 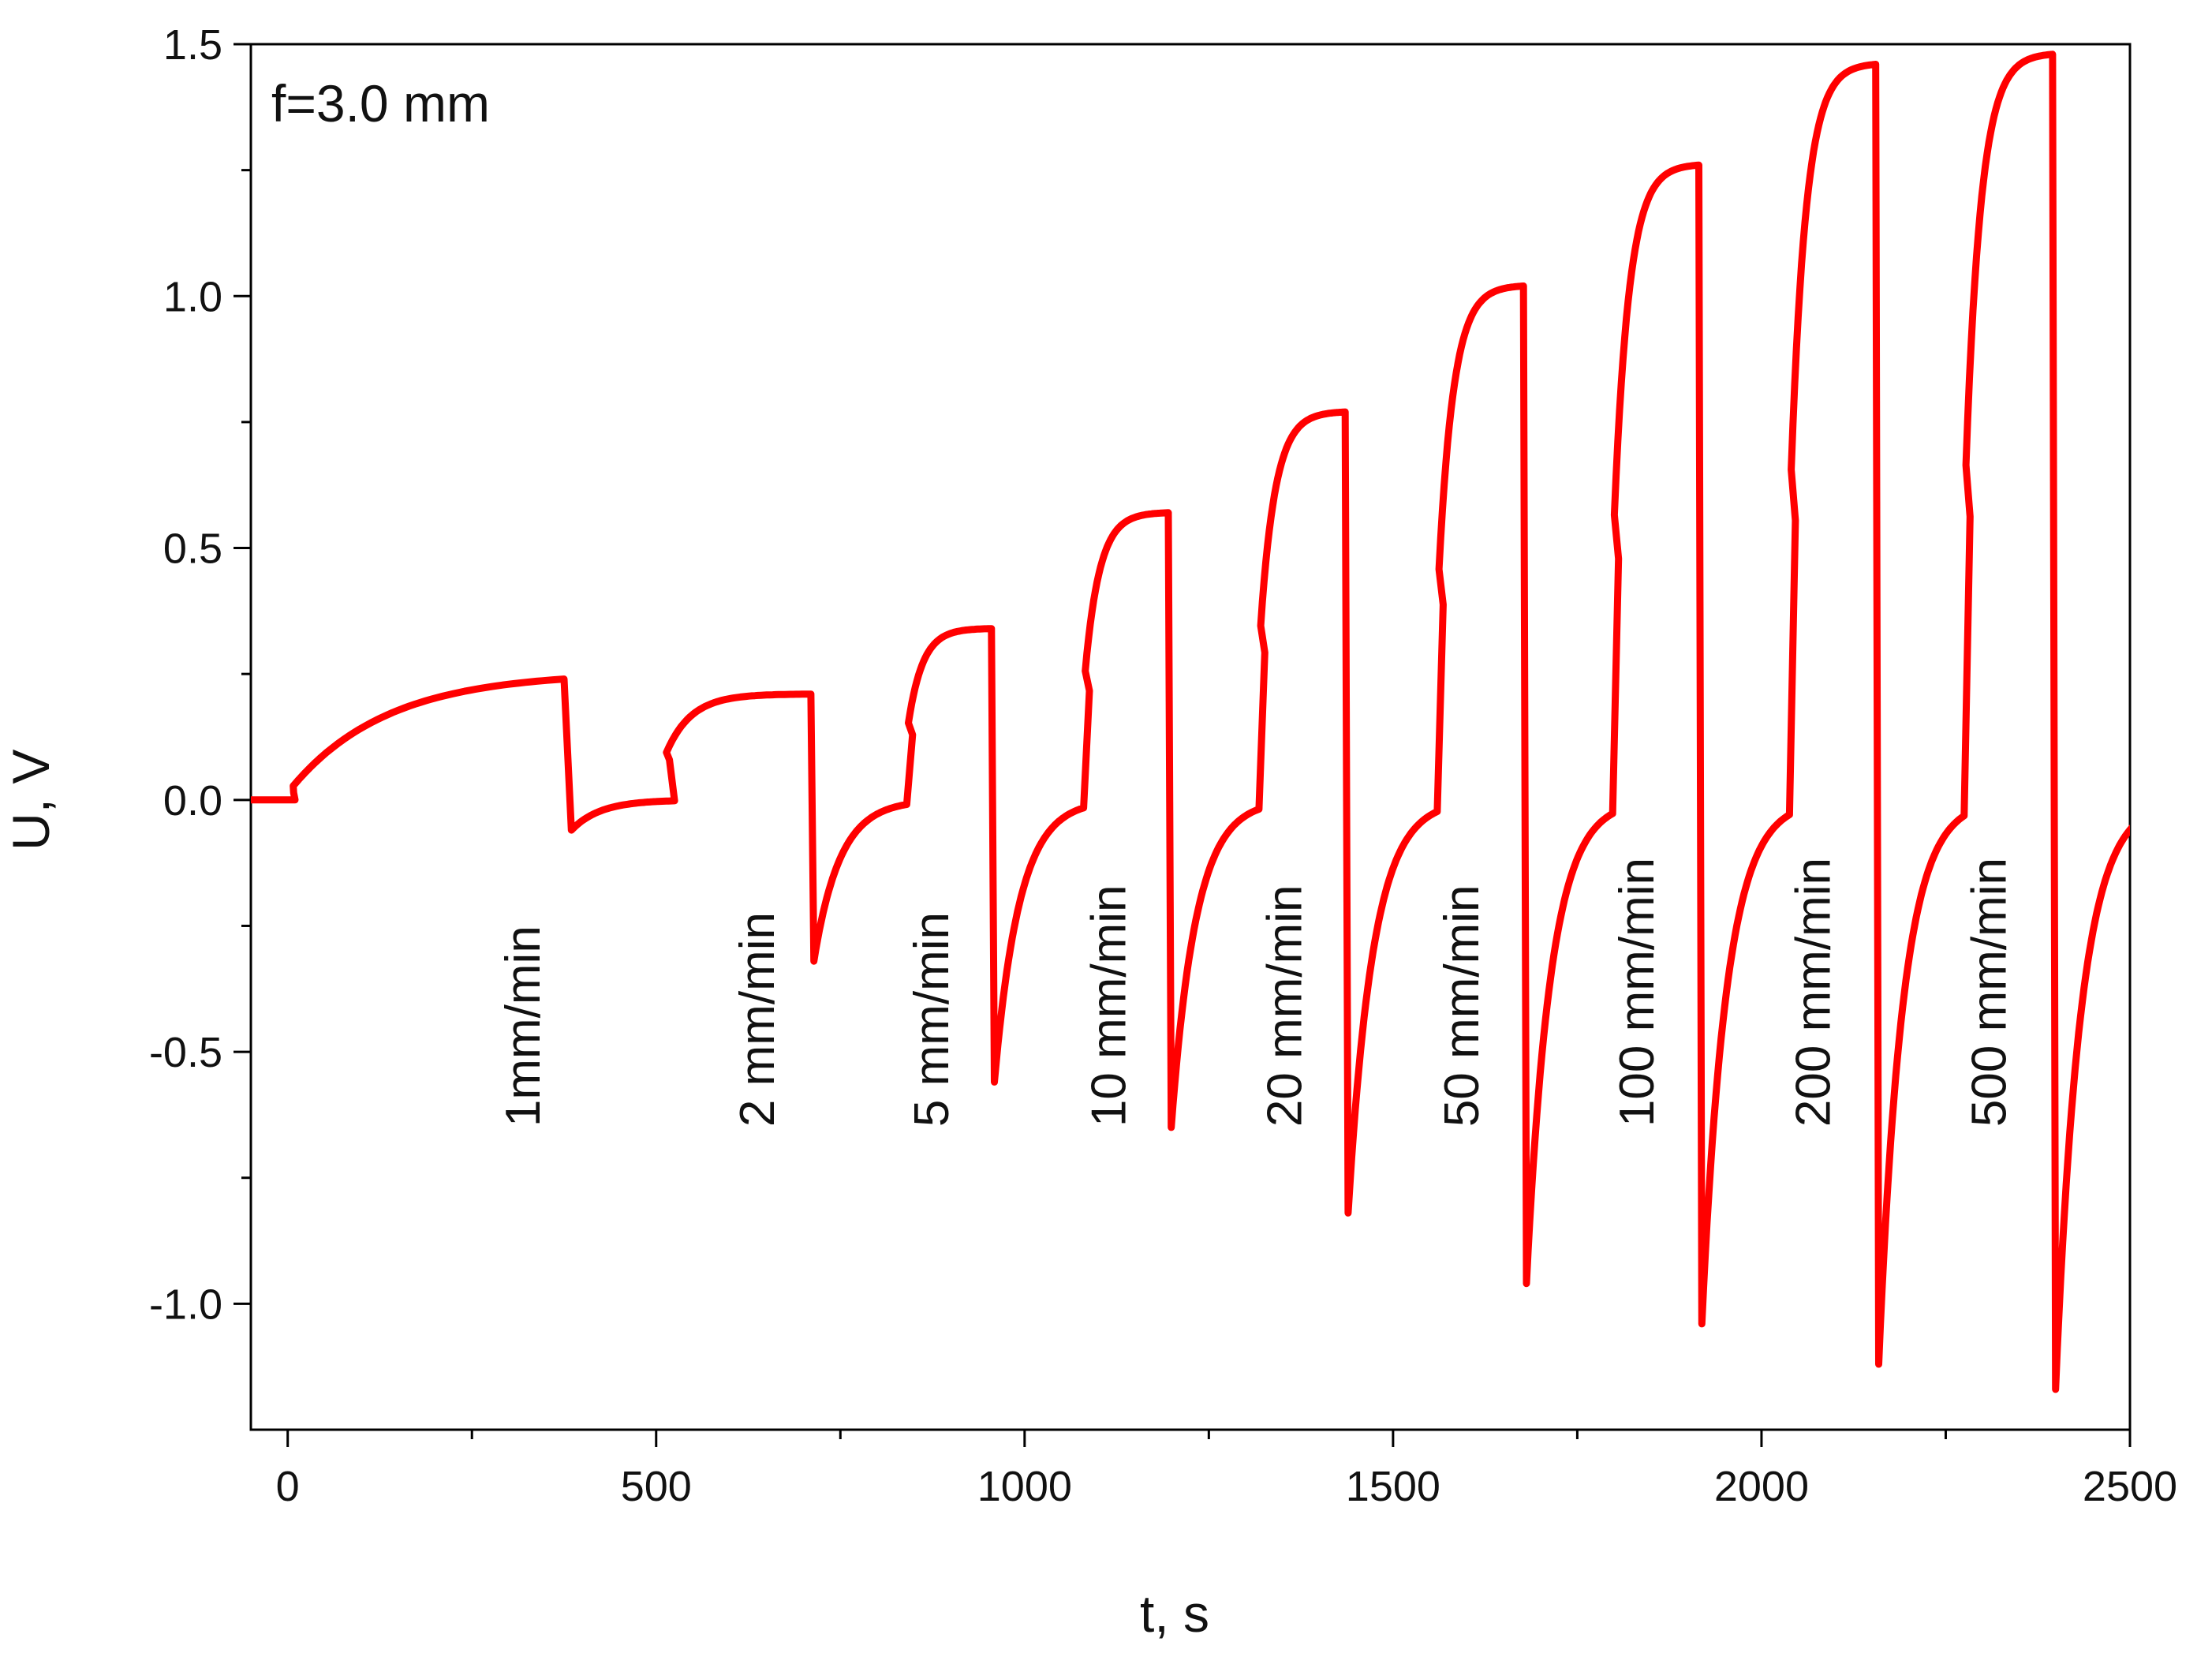 What do you see at coordinates (185, 1304) in the screenshot?
I see `y-tick-label: -1.0` at bounding box center [185, 1304].